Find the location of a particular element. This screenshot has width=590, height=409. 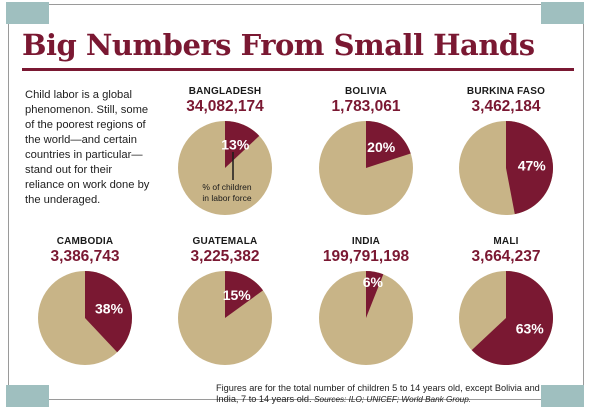

pie-slice-labor-guatemala is located at coordinates (244, 294).